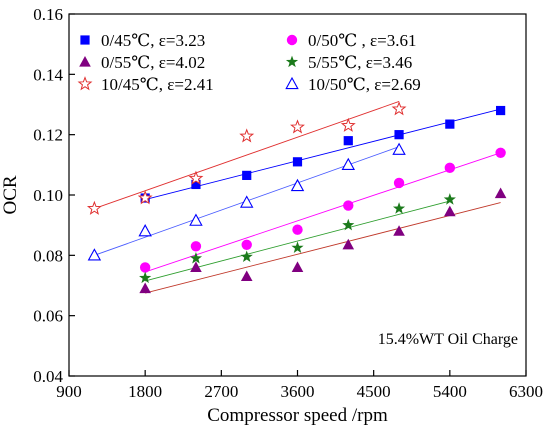 The image size is (550, 433). What do you see at coordinates (48, 376) in the screenshot?
I see `y-tick-label: 0.04` at bounding box center [48, 376].